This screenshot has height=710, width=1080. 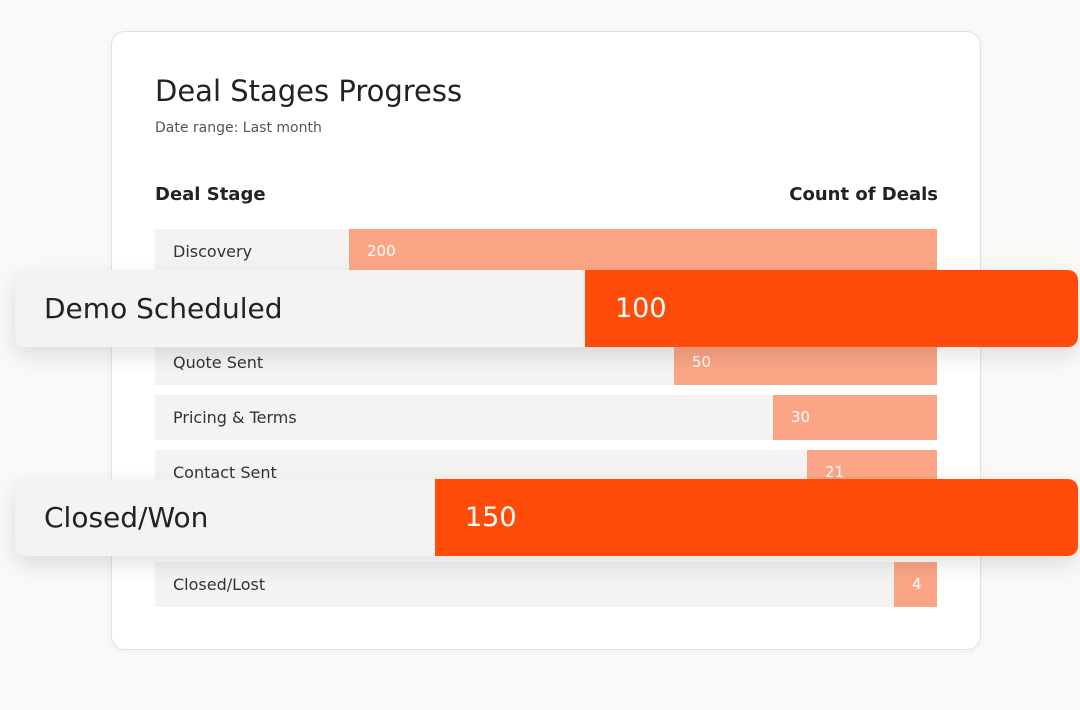 What do you see at coordinates (702, 362) in the screenshot?
I see `stage-count: 50` at bounding box center [702, 362].